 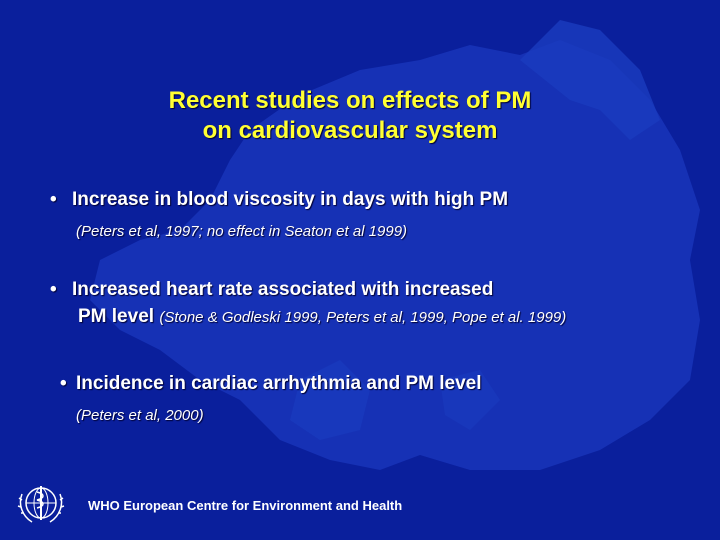 I want to click on title-line-1: Recent studies on effects of PM, so click(x=350, y=100).